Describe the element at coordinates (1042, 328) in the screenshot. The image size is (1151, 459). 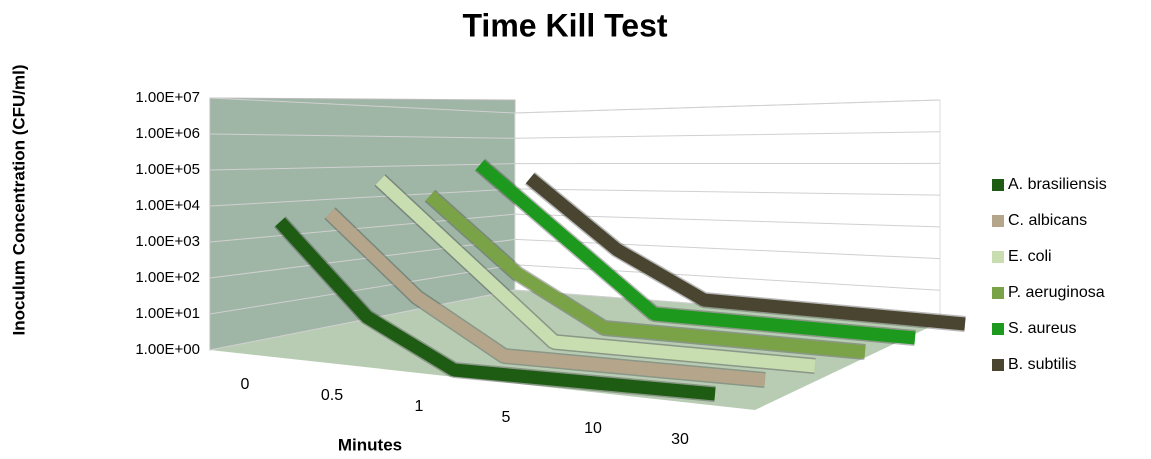
I see `legend-label: S. aureus` at that location.